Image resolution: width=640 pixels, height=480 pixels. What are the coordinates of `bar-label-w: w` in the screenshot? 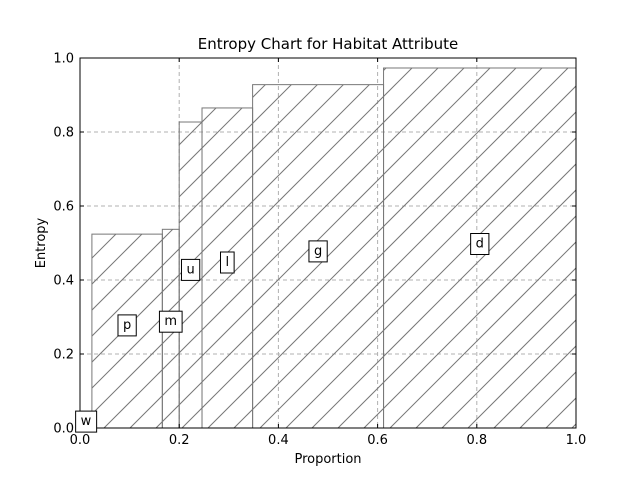 It's located at (86, 421).